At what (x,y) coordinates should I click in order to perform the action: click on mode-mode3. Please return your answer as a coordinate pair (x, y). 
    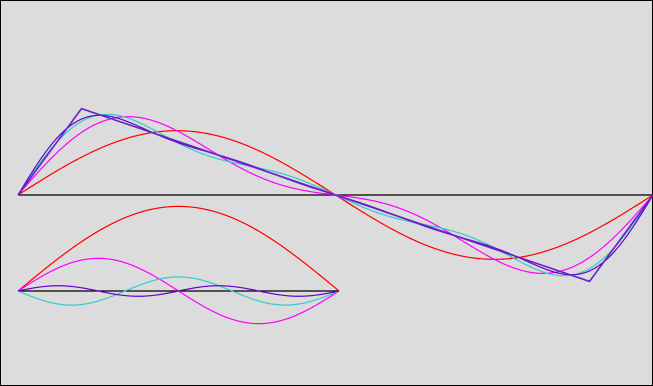
    Looking at the image, I should click on (178, 291).